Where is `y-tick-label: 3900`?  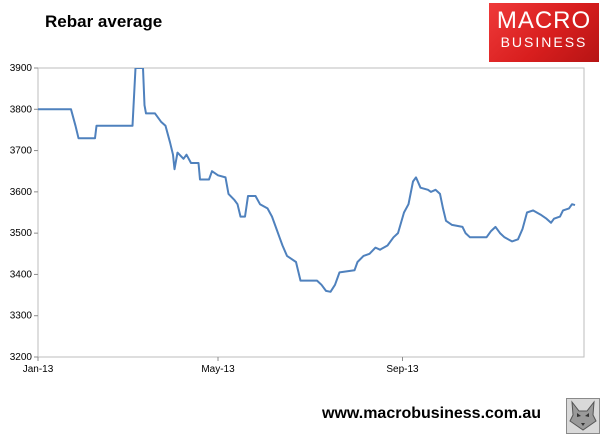 y-tick-label: 3900 is located at coordinates (21, 68).